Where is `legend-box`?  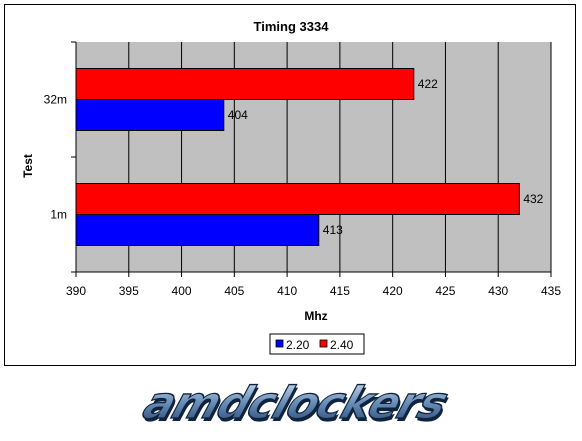 legend-box is located at coordinates (317, 344).